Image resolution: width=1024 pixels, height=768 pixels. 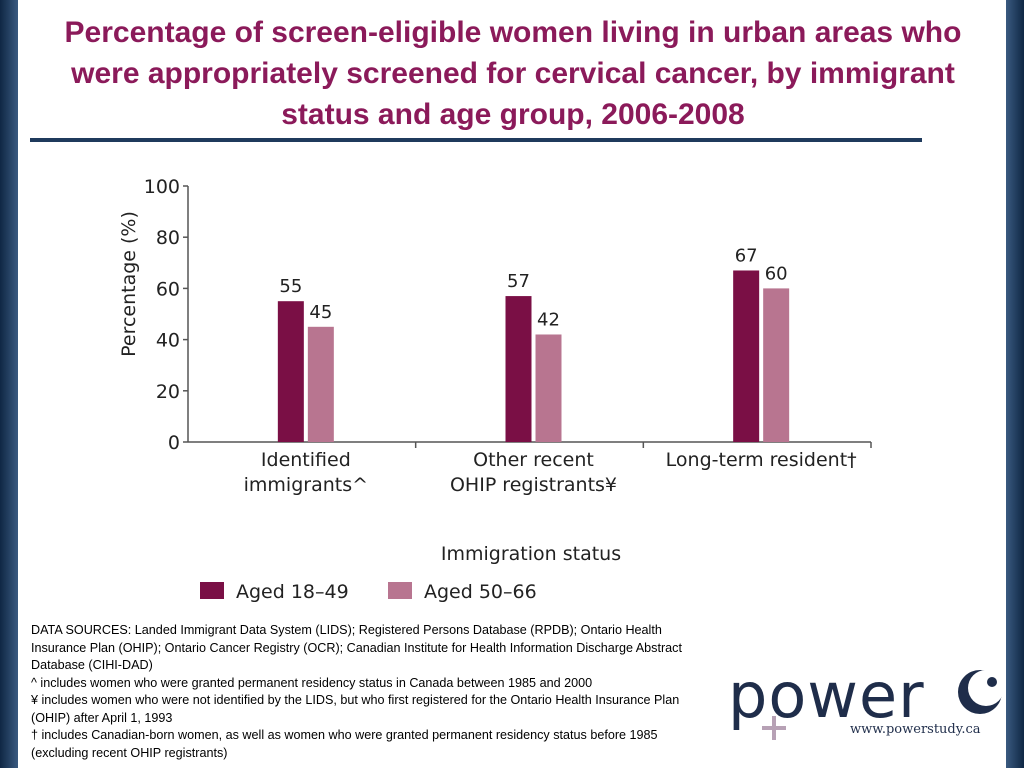 What do you see at coordinates (533, 460) in the screenshot?
I see `x-category-label: Other recent` at bounding box center [533, 460].